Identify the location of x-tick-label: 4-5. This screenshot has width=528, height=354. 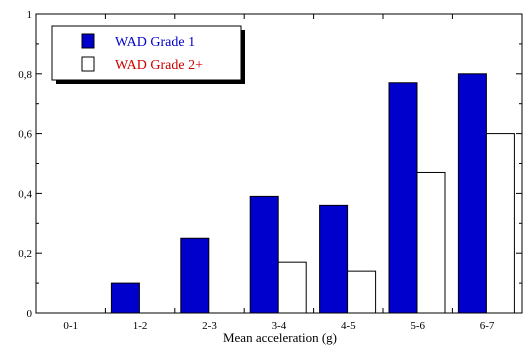
(348, 326).